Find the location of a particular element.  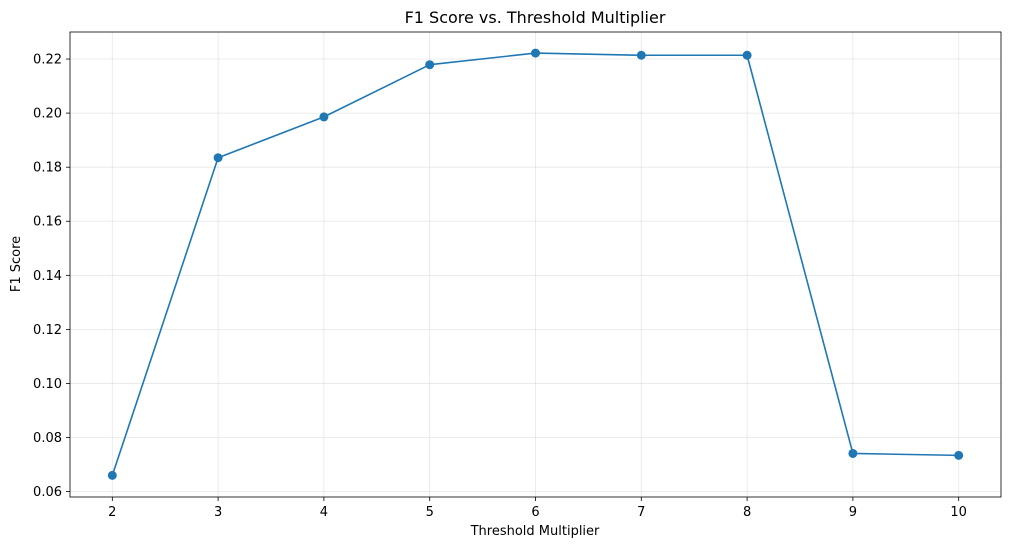

x-tick-label: 3 is located at coordinates (218, 512).